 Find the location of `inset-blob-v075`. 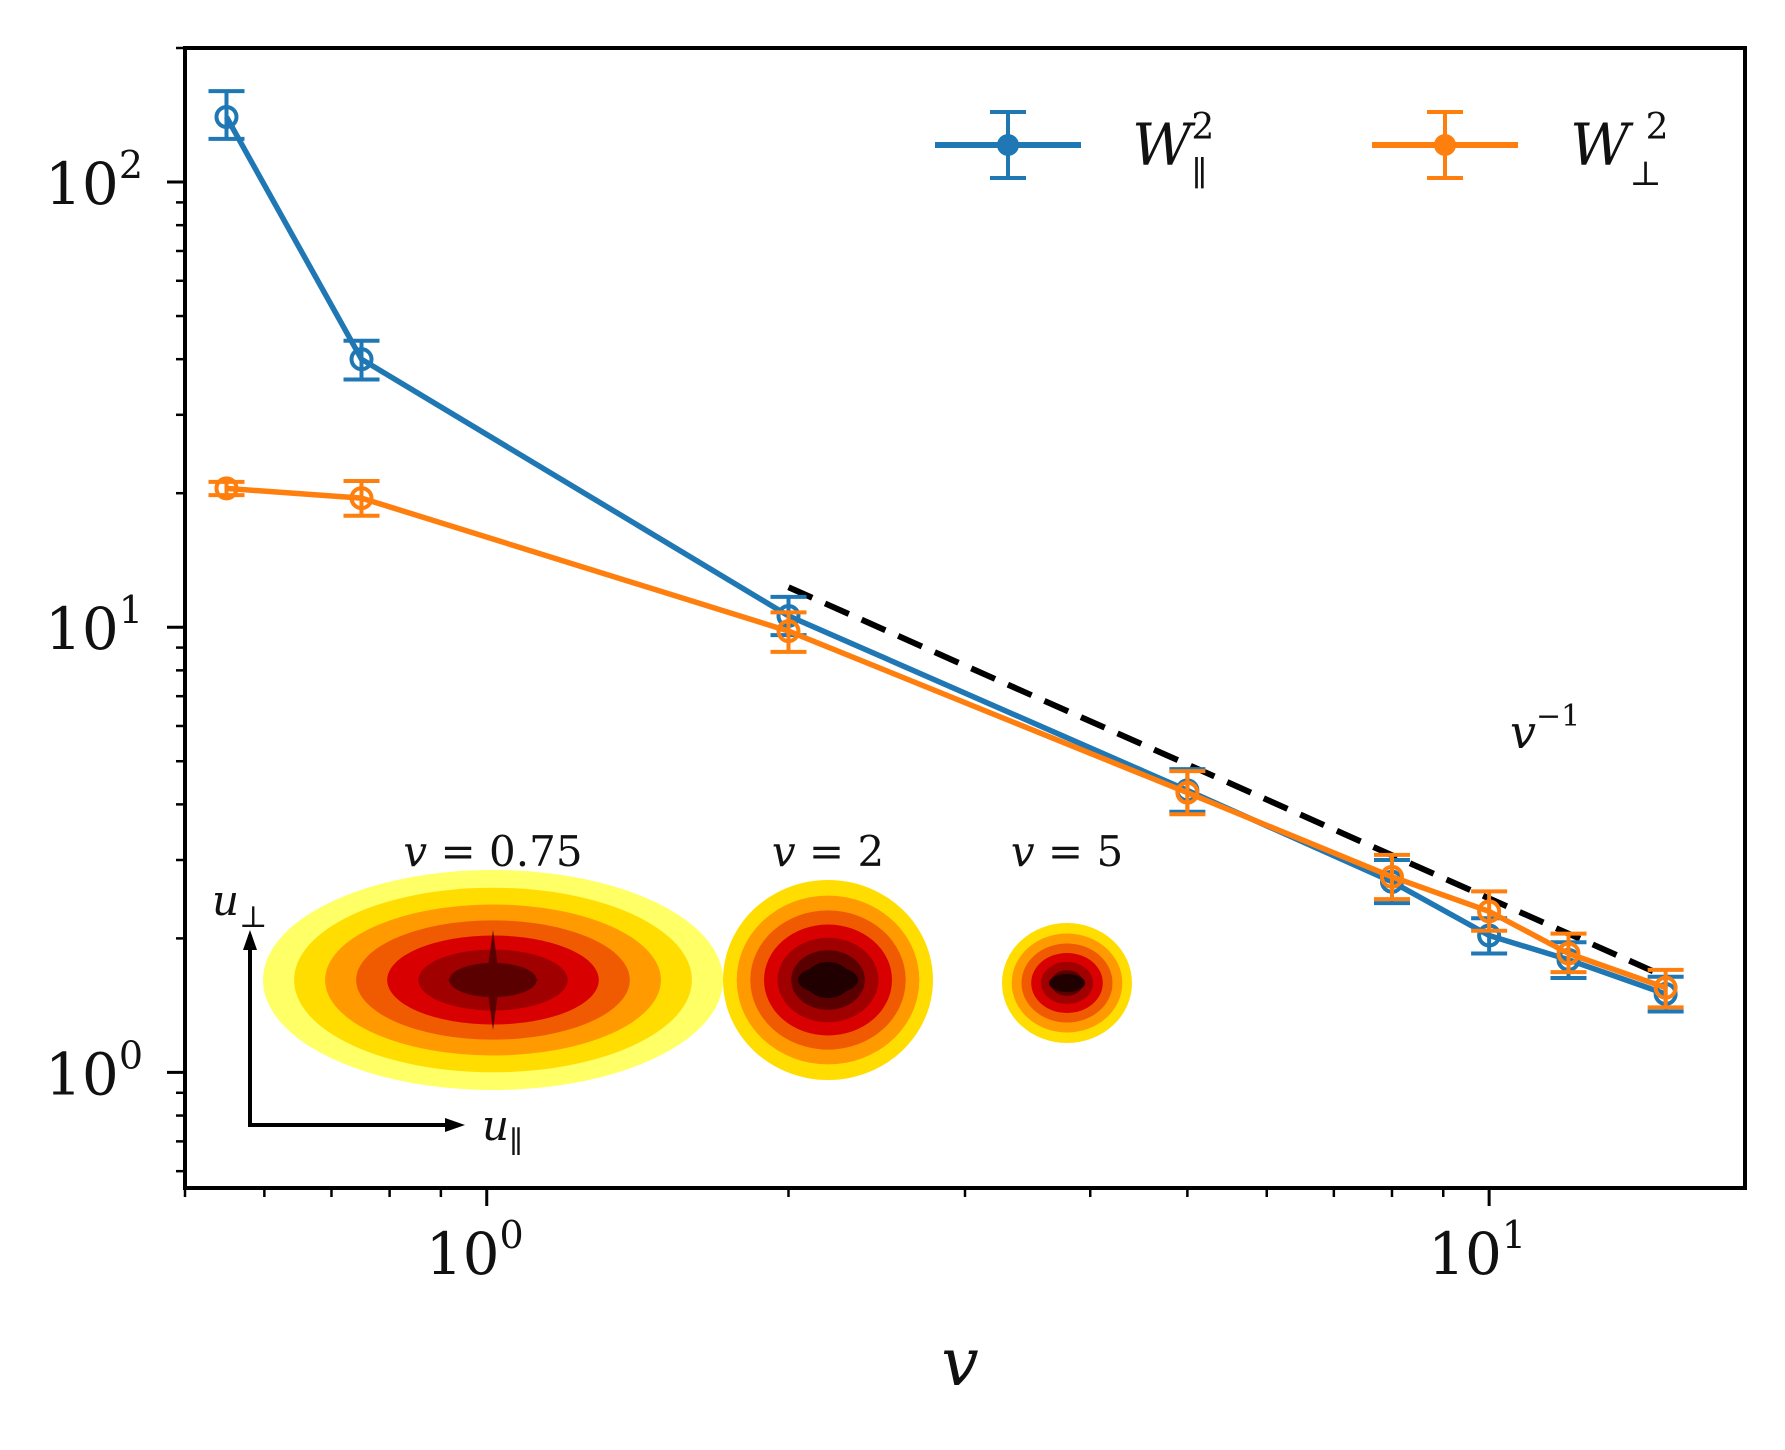

inset-blob-v075 is located at coordinates (493, 980).